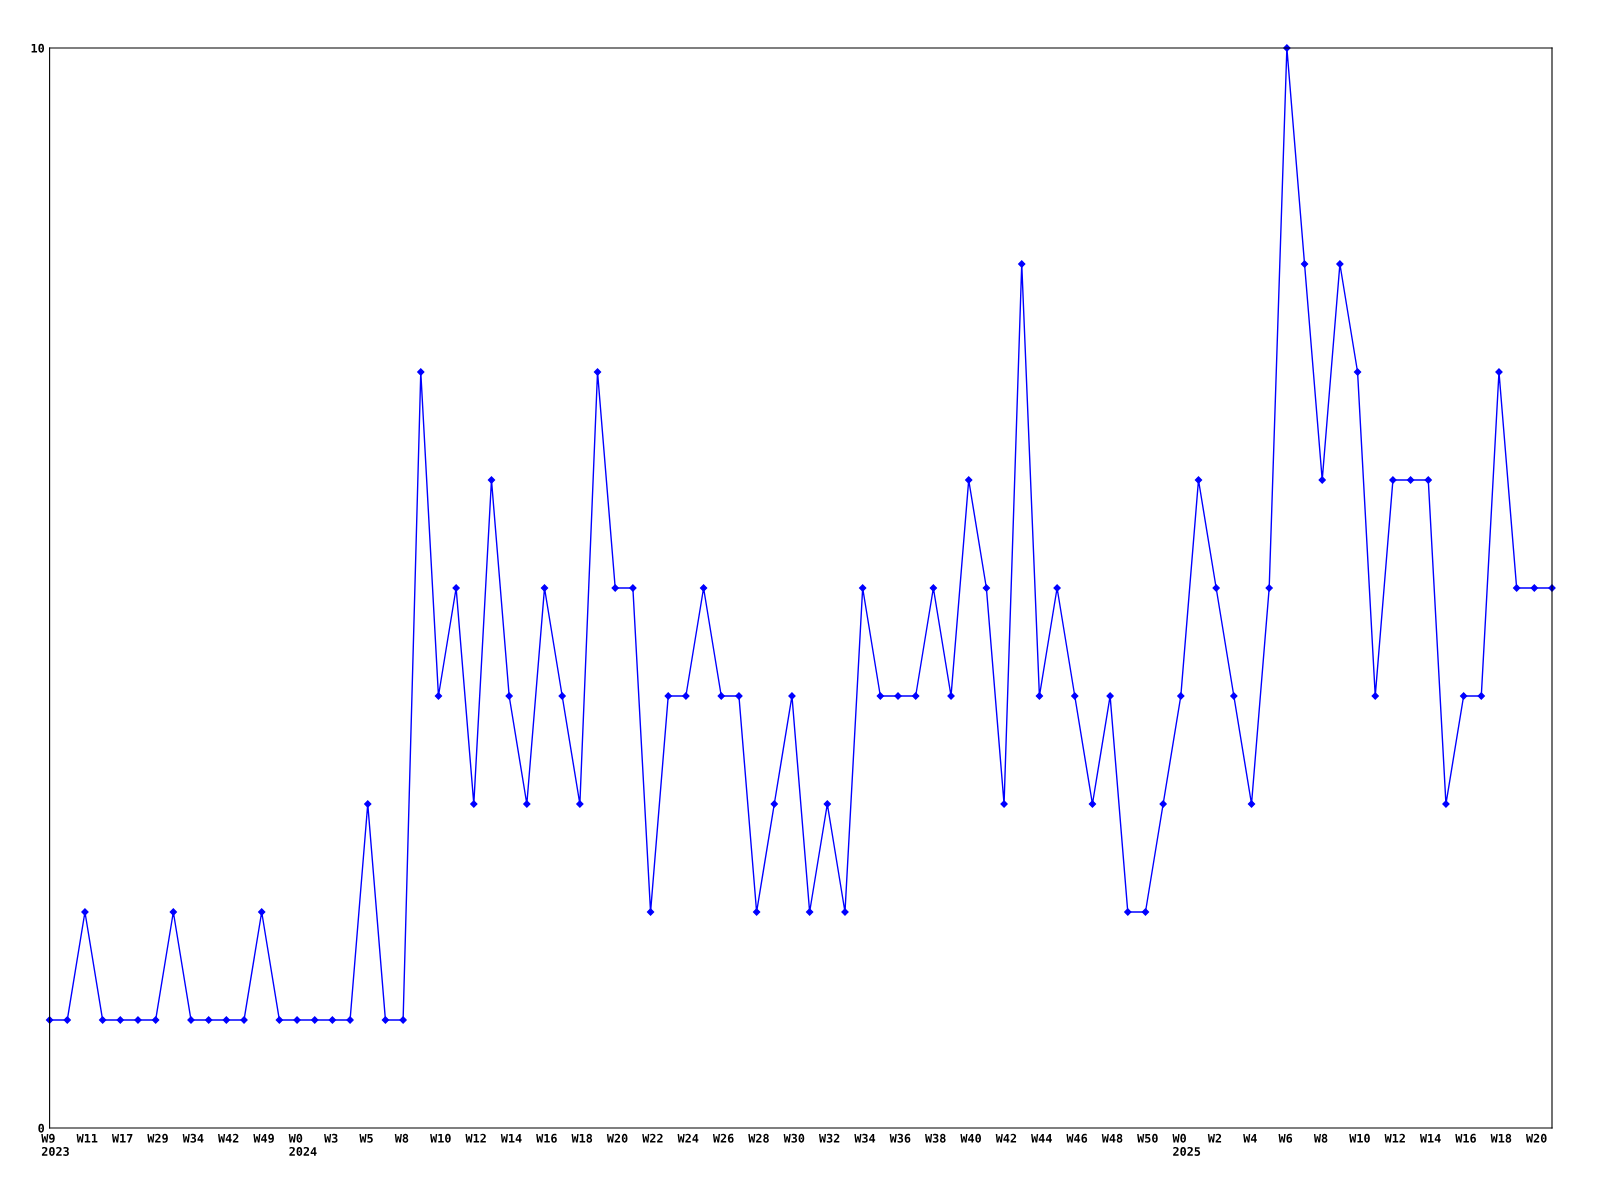  Describe the element at coordinates (122, 1138) in the screenshot. I see `x-tick-label: W17` at that location.